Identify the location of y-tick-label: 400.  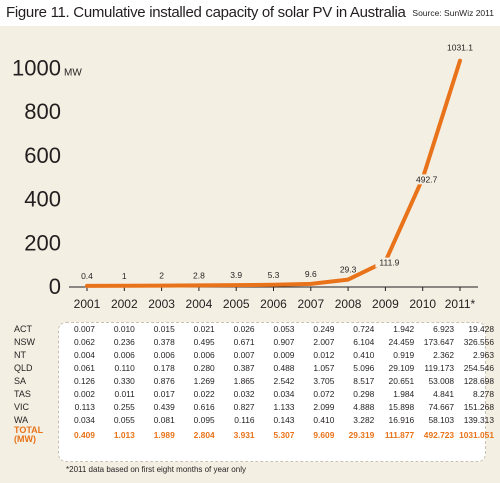
(42, 199).